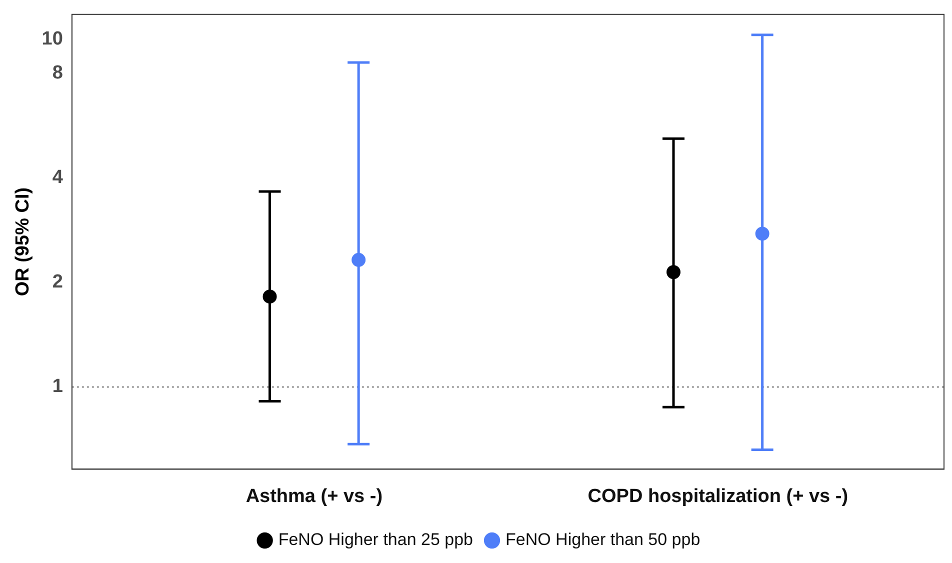 The image size is (952, 563). I want to click on y-tick-label: 10, so click(52, 39).